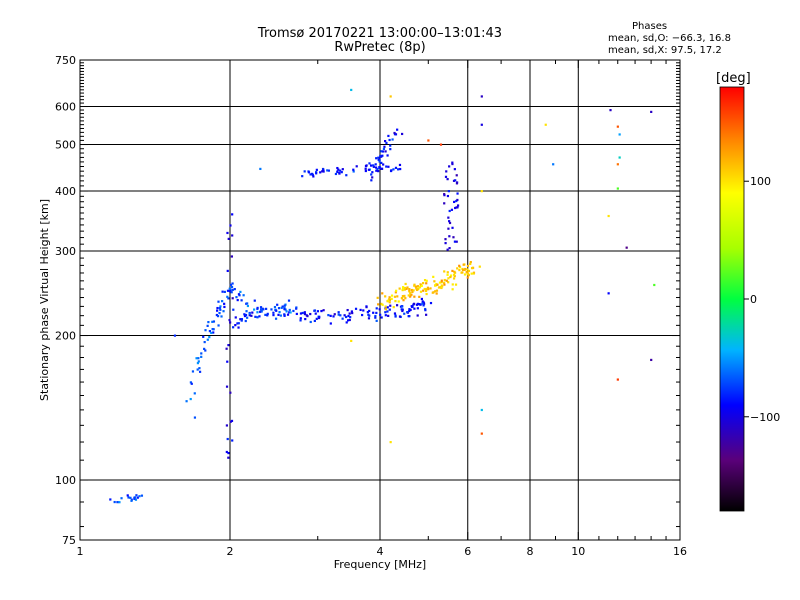  What do you see at coordinates (530, 551) in the screenshot?
I see `x-tick-label: 8` at bounding box center [530, 551].